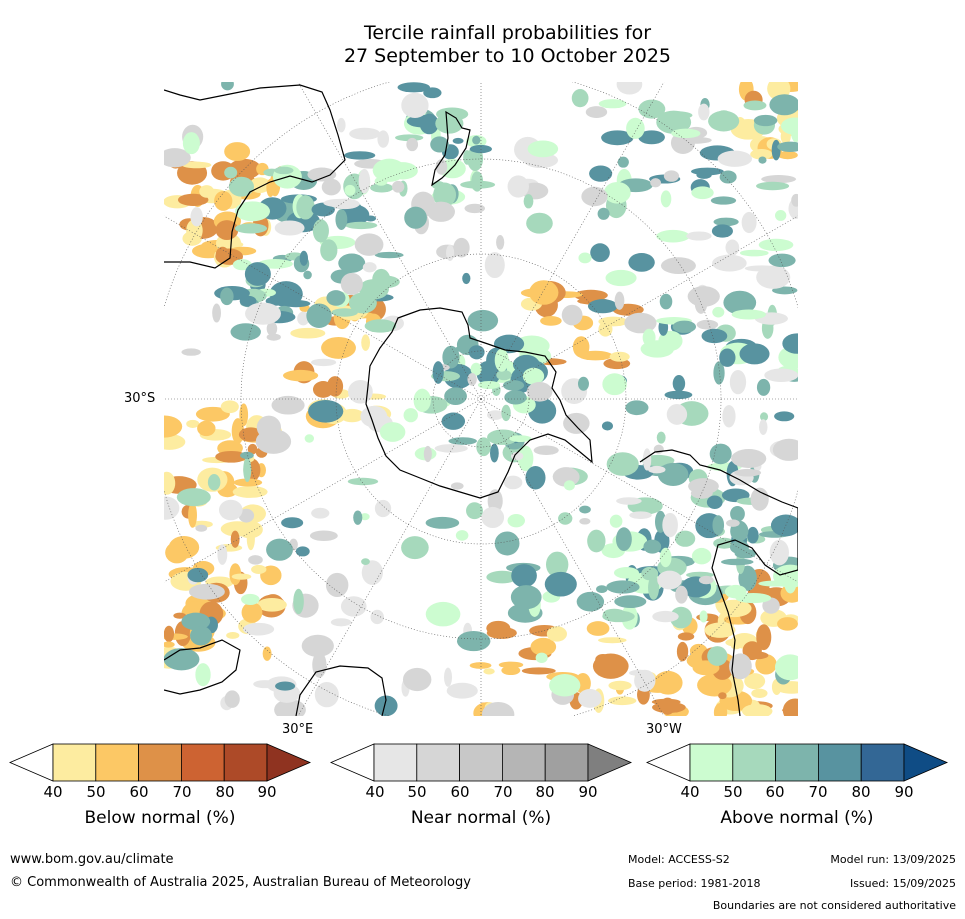 The height and width of the screenshot is (919, 965). What do you see at coordinates (341, 690) in the screenshot?
I see `africa-south-coastline` at bounding box center [341, 690].